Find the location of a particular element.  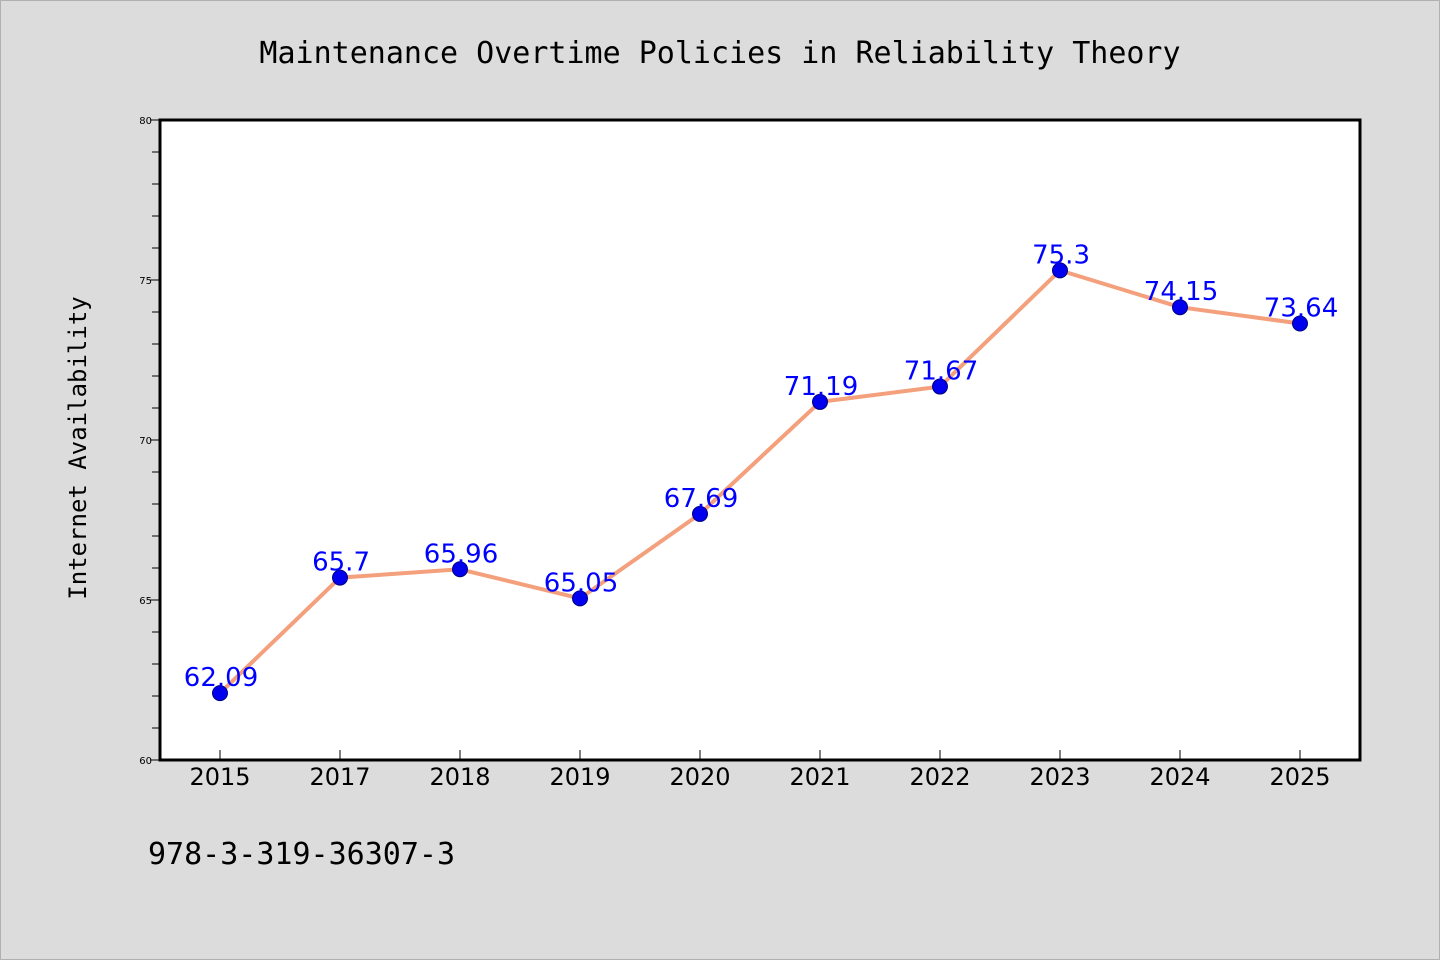

data-label: 71.19 is located at coordinates (821, 387).